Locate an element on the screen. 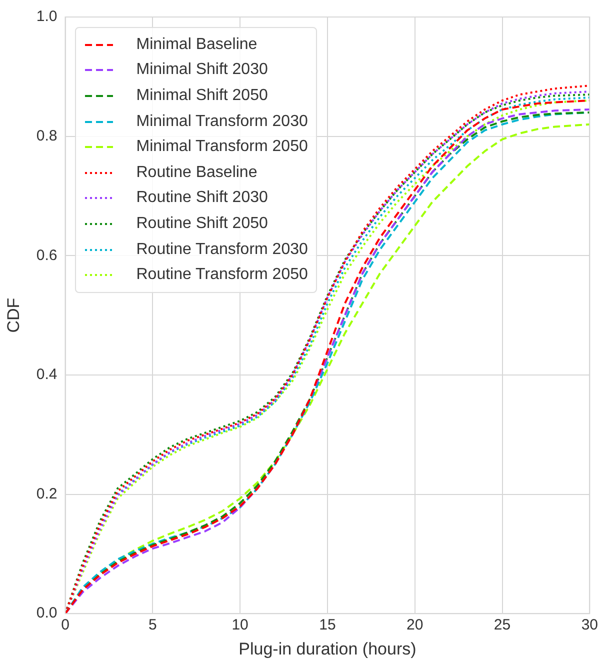  y-axis-title: CDF is located at coordinates (13, 315).